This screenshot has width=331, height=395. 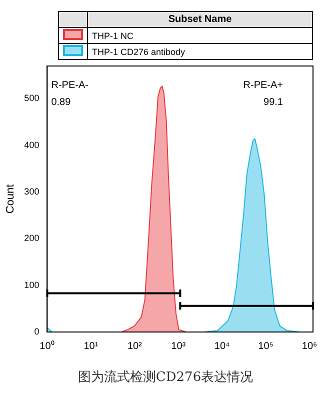 What do you see at coordinates (263, 85) in the screenshot?
I see `annotation: R-PE-A+` at bounding box center [263, 85].